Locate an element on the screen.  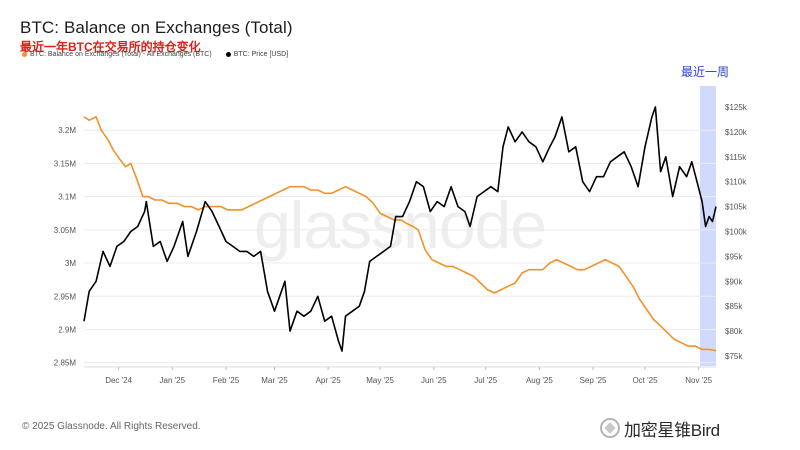
y-right-tick-label: $105k is located at coordinates (736, 207).